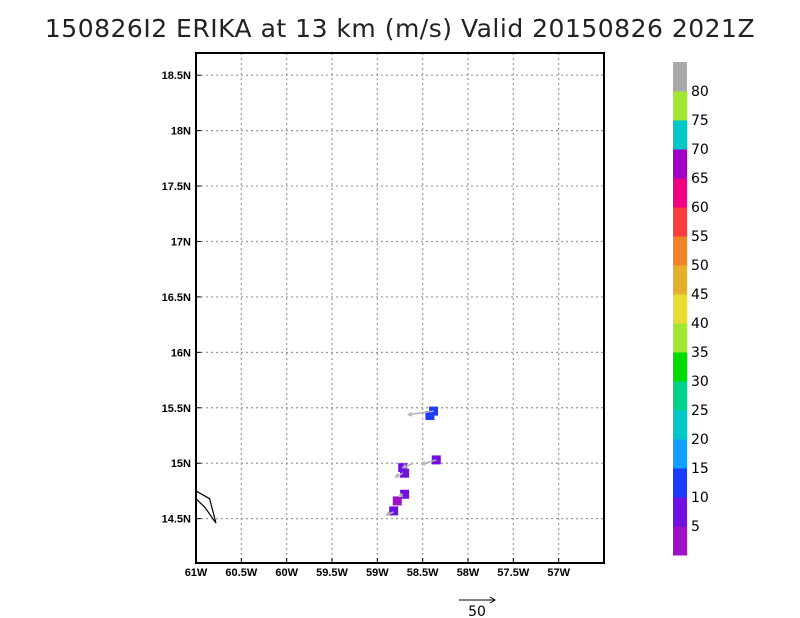  Describe the element at coordinates (477, 611) in the screenshot. I see `vector-key-label: 50` at that location.